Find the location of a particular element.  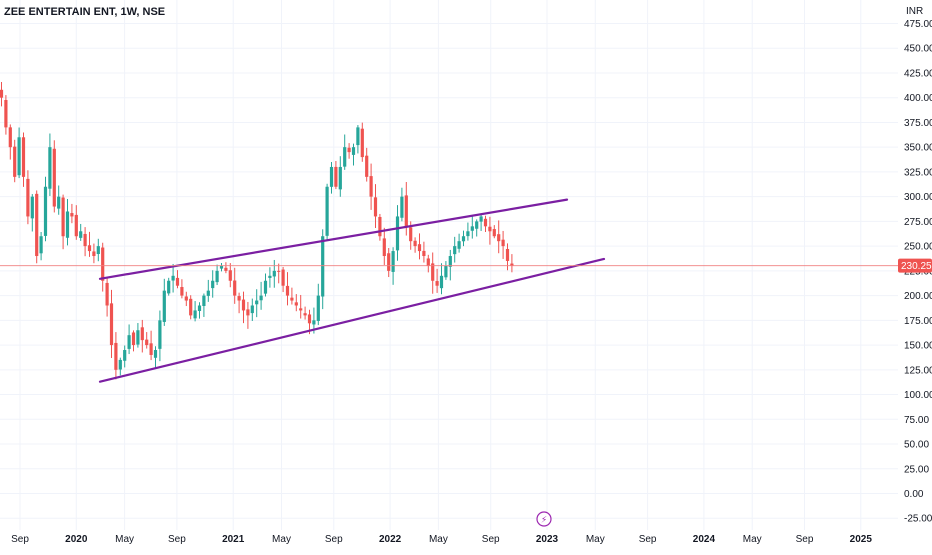

price-tick-label: 50.00 is located at coordinates (916, 445).